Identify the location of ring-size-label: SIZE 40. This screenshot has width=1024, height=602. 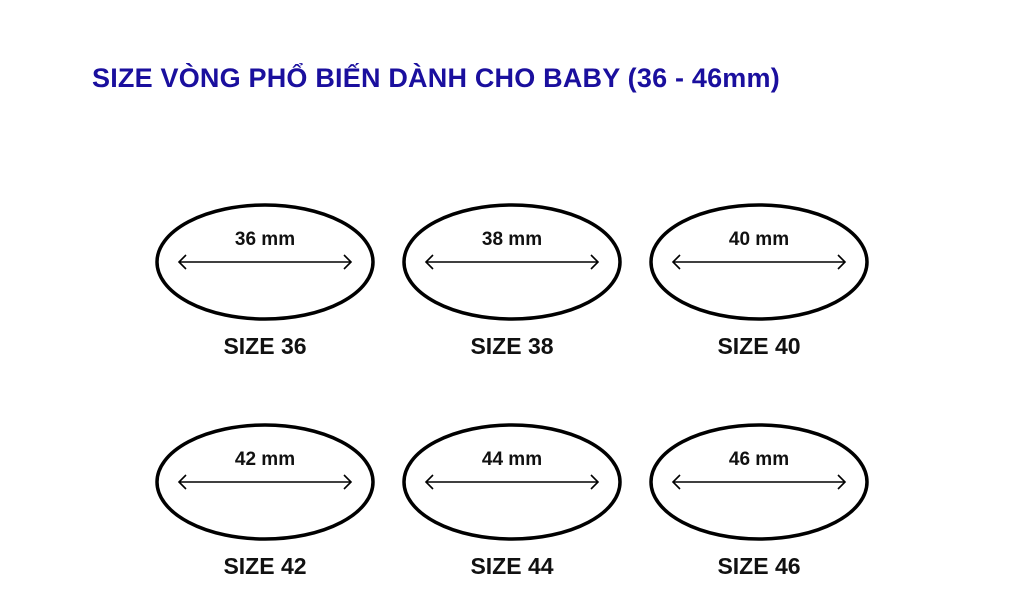
(758, 346).